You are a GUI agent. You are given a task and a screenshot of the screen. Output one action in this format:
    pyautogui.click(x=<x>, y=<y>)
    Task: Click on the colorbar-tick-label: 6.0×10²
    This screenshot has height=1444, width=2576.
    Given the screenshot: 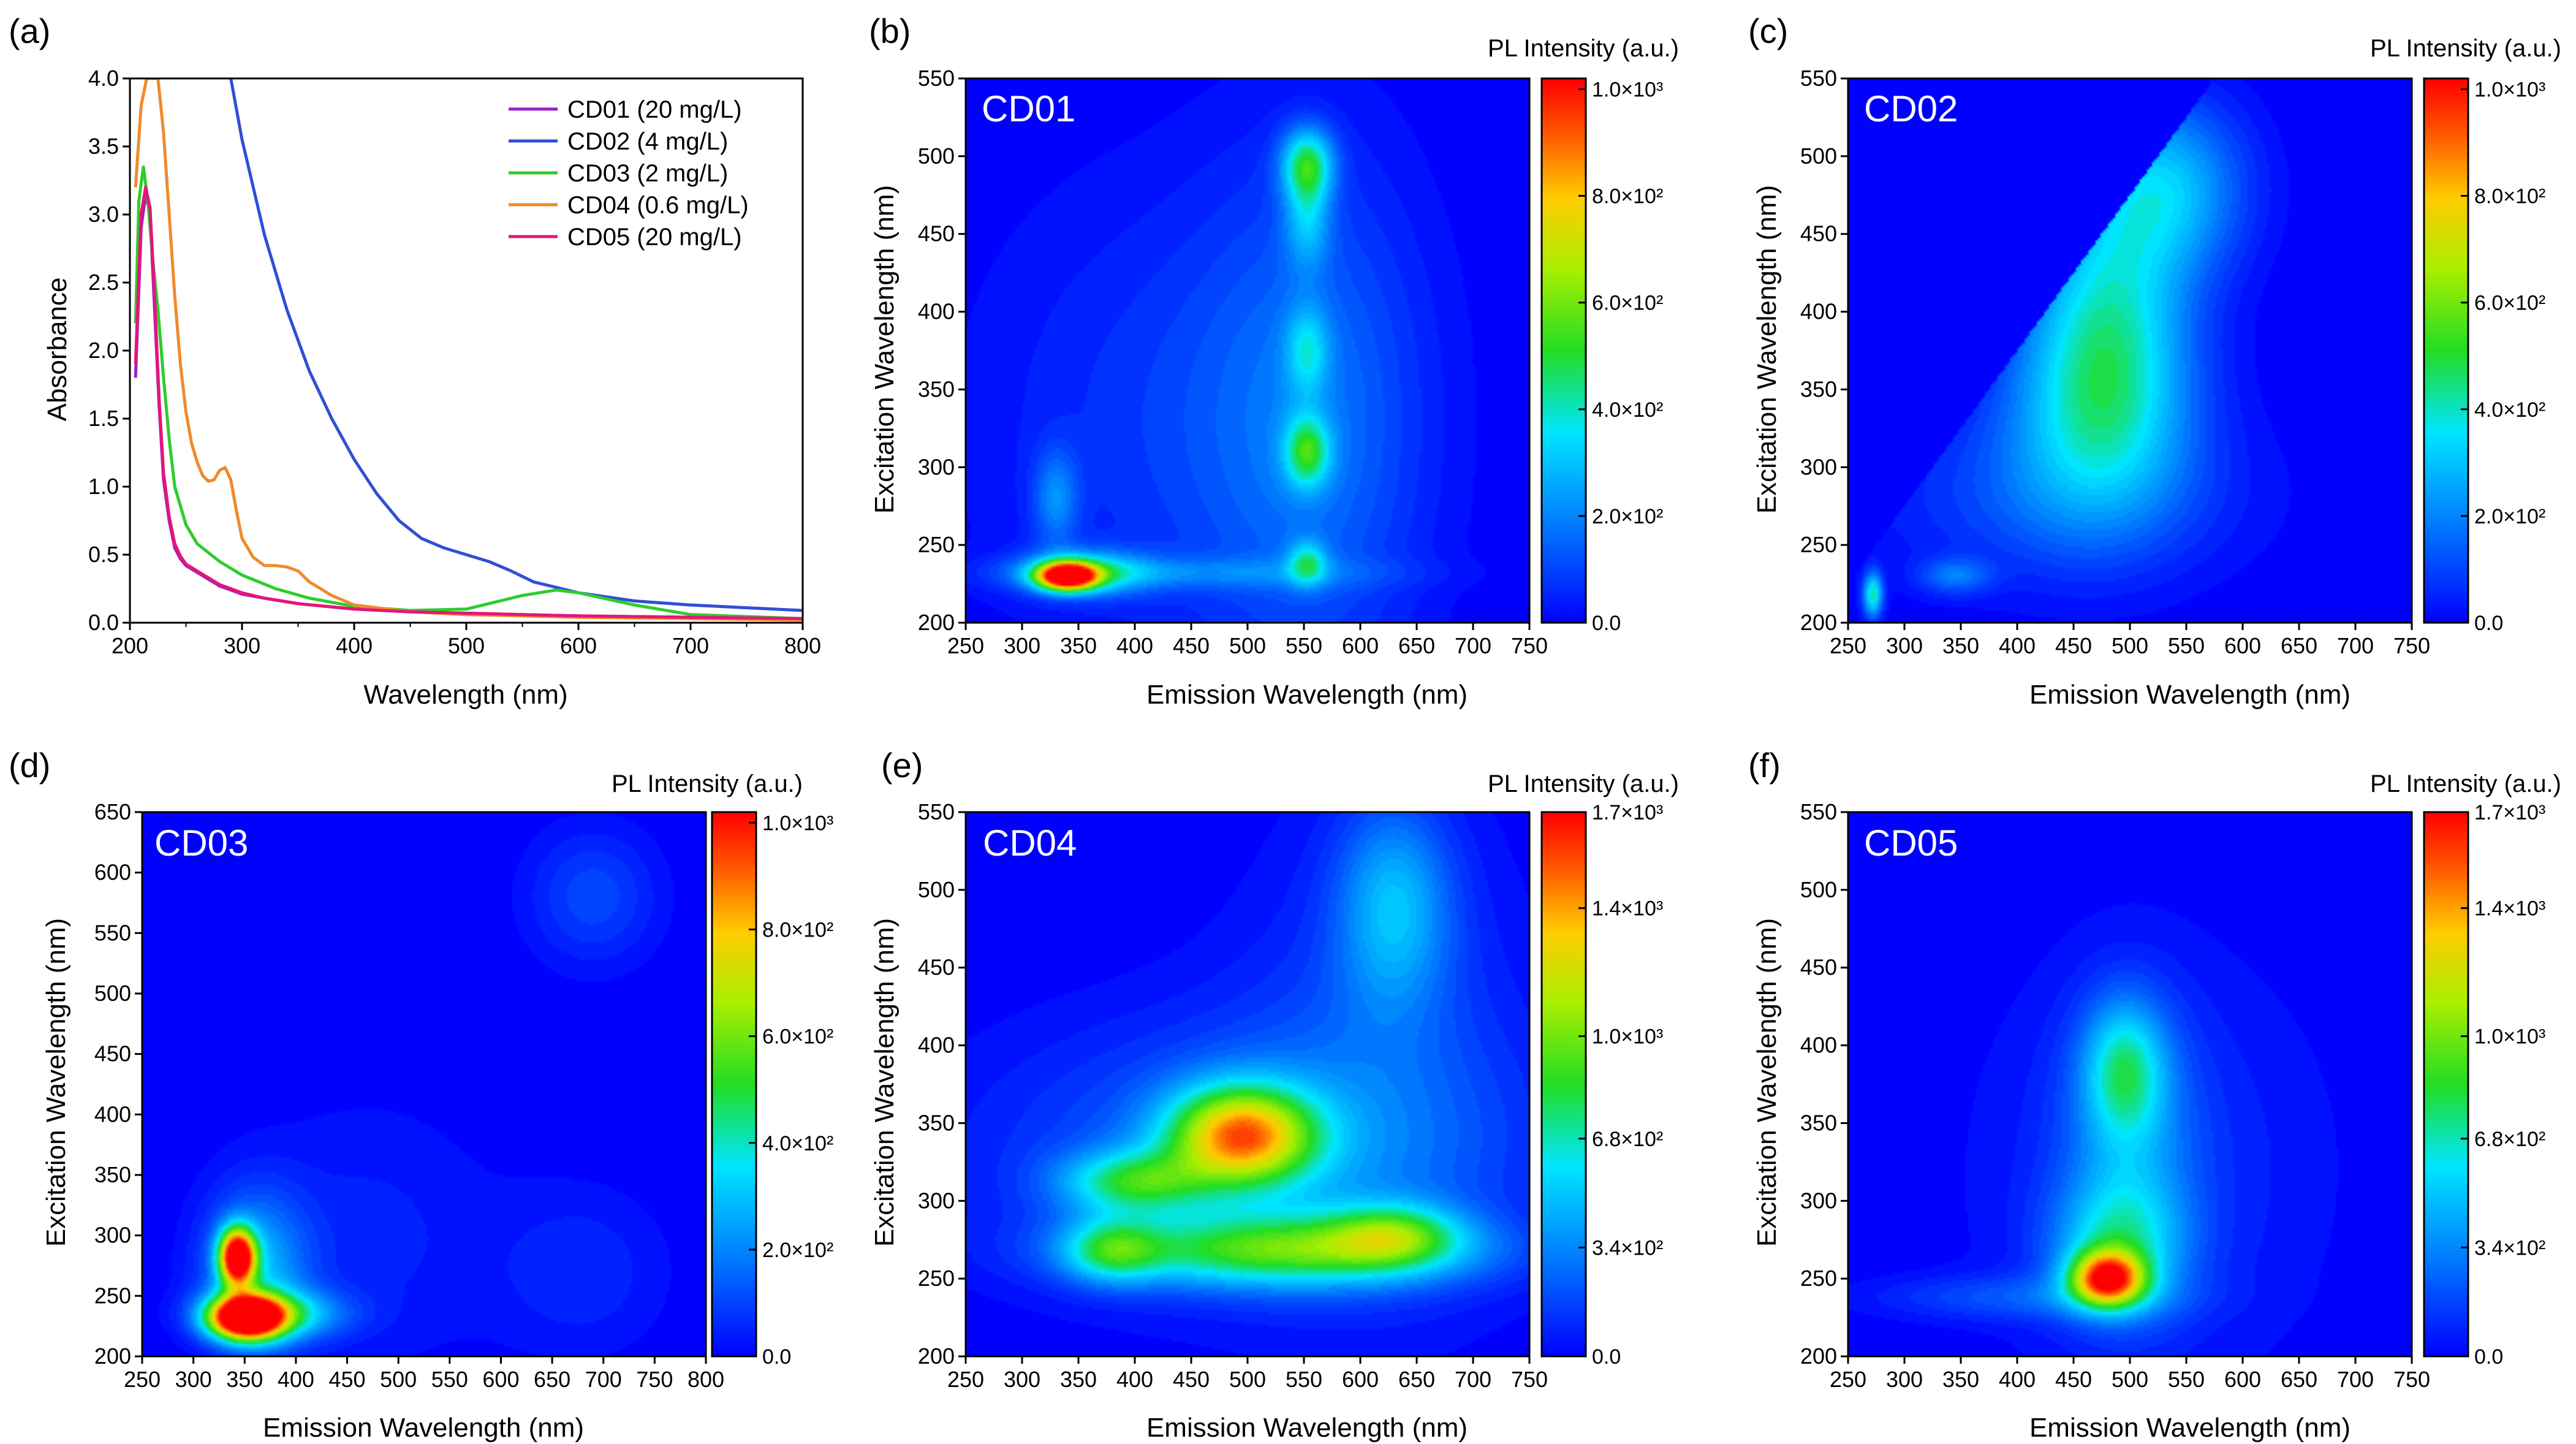 What is the action you would take?
    pyautogui.click(x=2509, y=303)
    